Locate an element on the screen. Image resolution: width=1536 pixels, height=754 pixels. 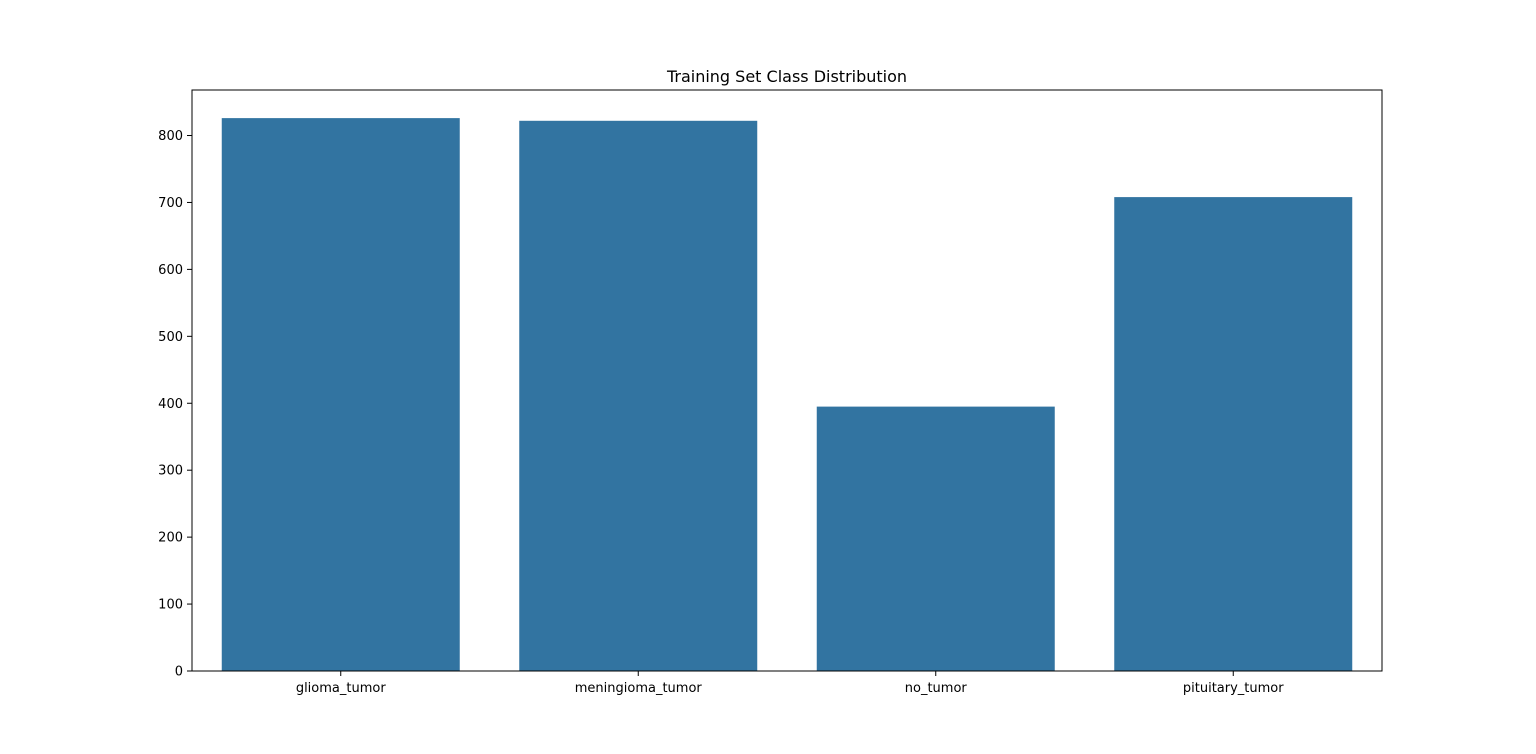
x-tick-label: pituitary_tumor is located at coordinates (1233, 688).